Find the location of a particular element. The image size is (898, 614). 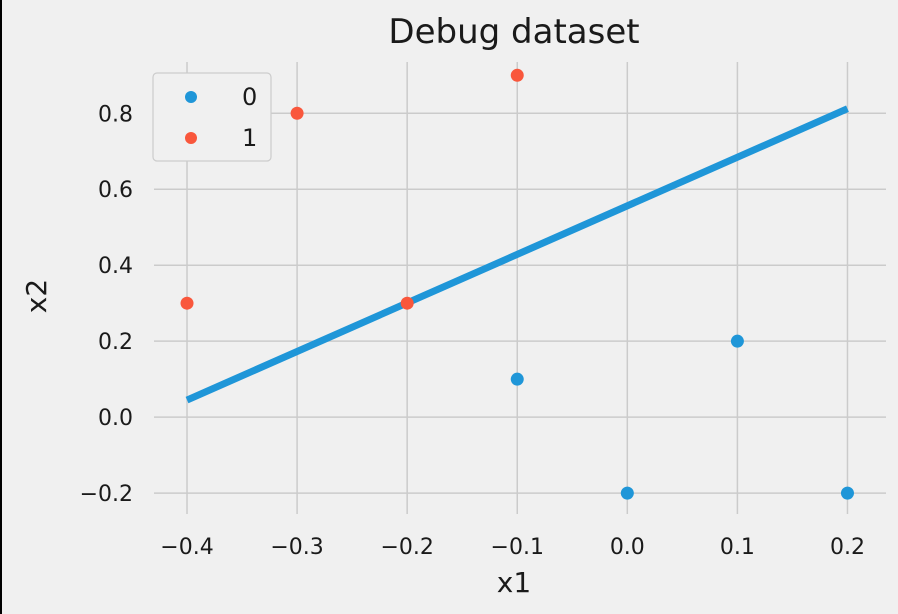

y-tick-label: 0.0 is located at coordinates (115, 418).